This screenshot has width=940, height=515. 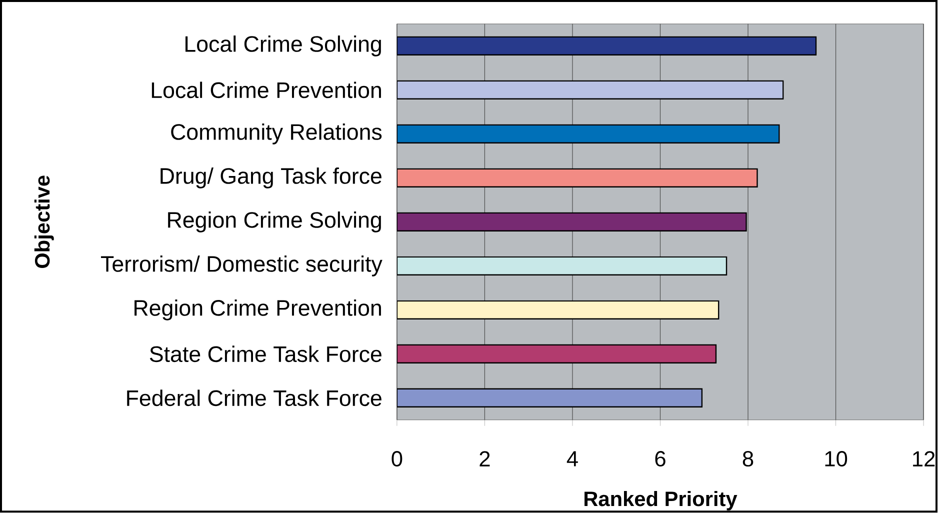 What do you see at coordinates (661, 501) in the screenshot?
I see `x-axis-title: Ranked Priority` at bounding box center [661, 501].